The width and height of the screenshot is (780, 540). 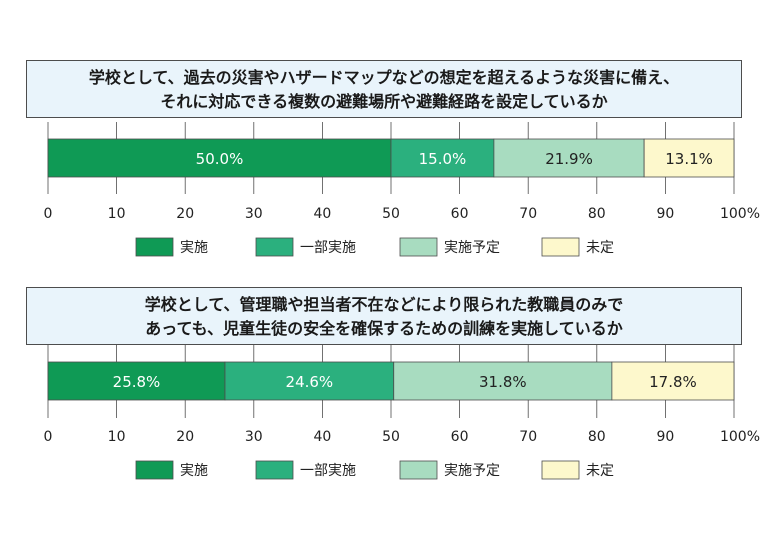 I want to click on data-label-2: 15.0%, so click(x=443, y=159).